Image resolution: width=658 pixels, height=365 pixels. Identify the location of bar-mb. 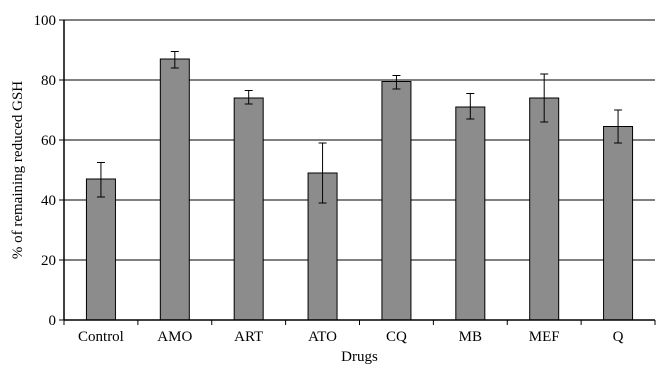
(470, 213).